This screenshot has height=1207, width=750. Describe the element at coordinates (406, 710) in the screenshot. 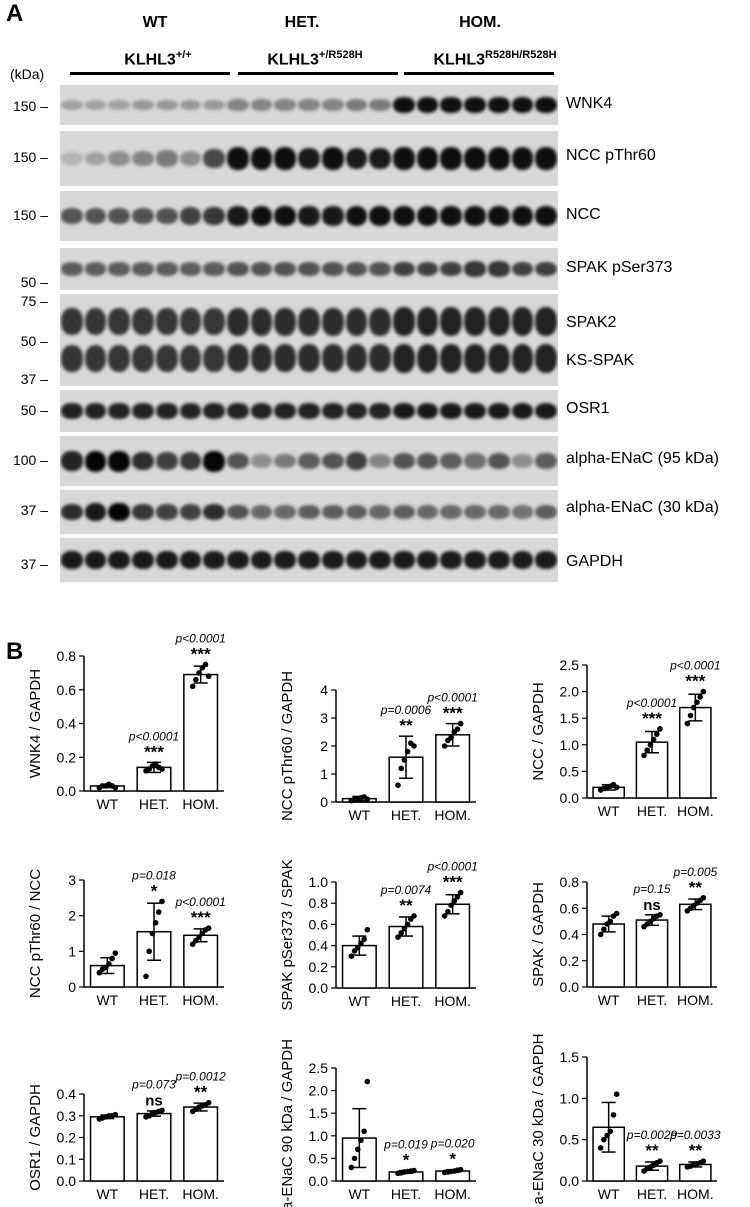

I see `p-value: p=0.0006` at that location.